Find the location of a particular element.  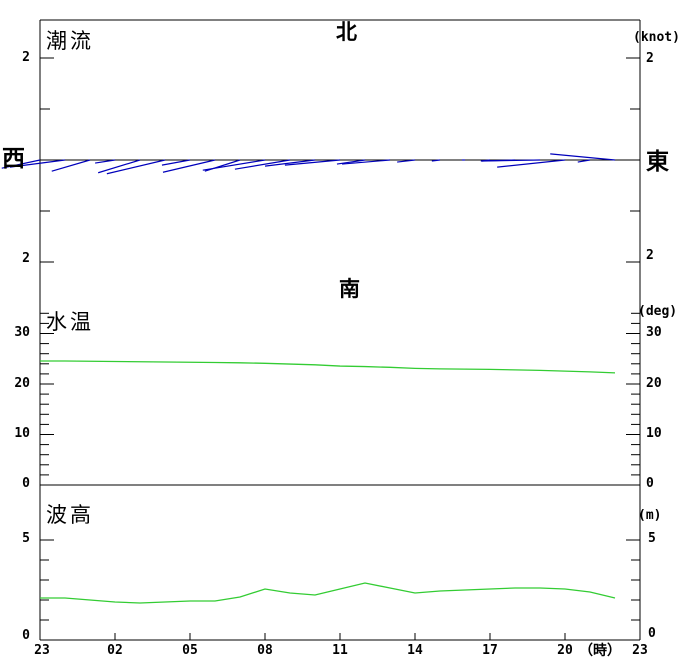

x-axis-hour-suffix: （時） is located at coordinates (600, 651).